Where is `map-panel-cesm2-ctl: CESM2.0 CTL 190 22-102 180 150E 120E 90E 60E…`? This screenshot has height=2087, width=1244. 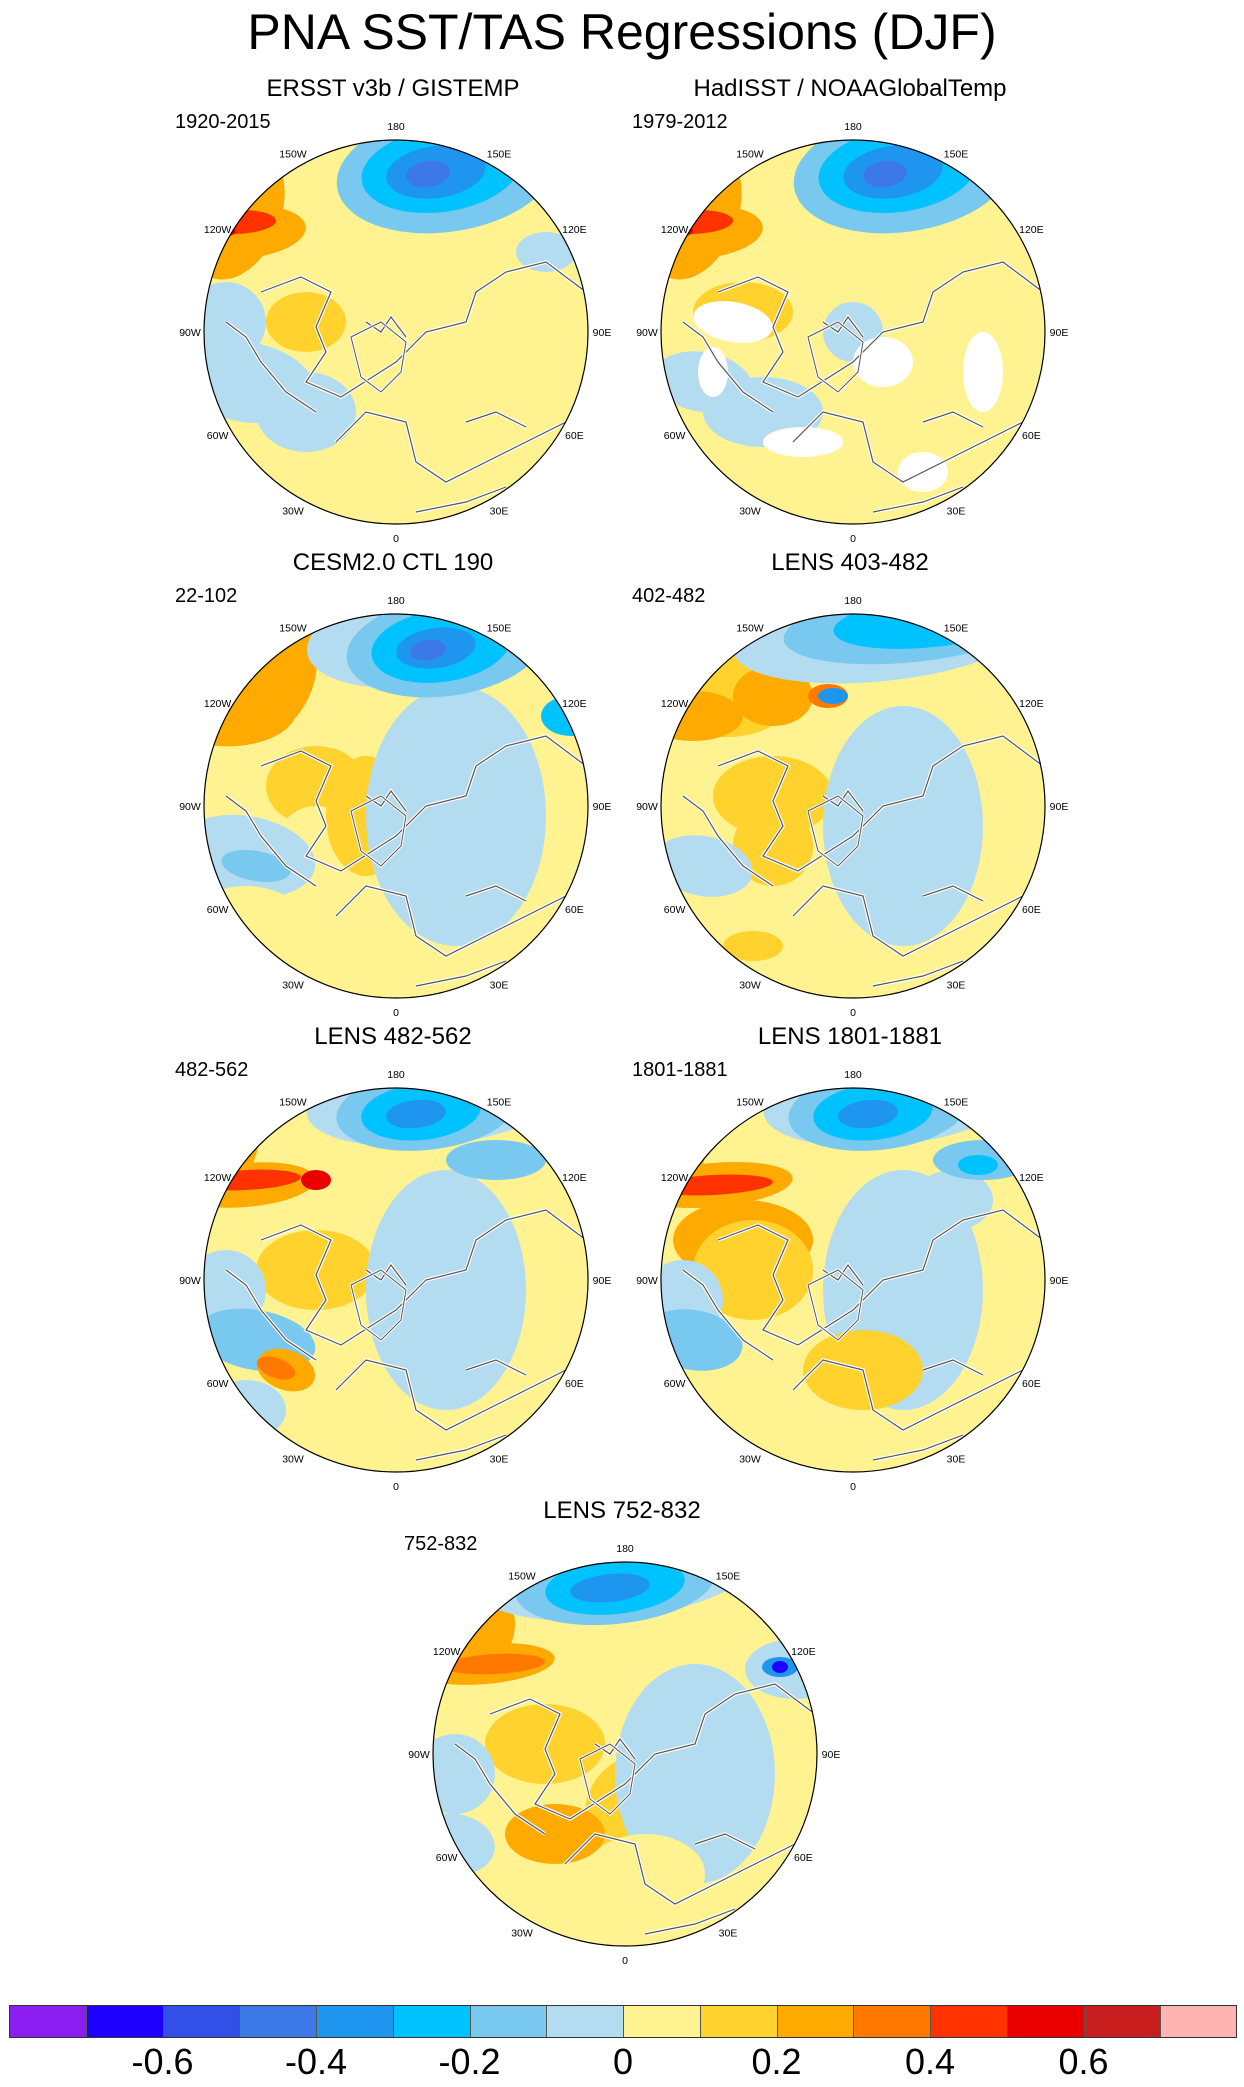
map-panel-cesm2-ctl: CESM2.0 CTL 190 22-102 180 150E 120E 90E 60E… is located at coordinates (393, 783).